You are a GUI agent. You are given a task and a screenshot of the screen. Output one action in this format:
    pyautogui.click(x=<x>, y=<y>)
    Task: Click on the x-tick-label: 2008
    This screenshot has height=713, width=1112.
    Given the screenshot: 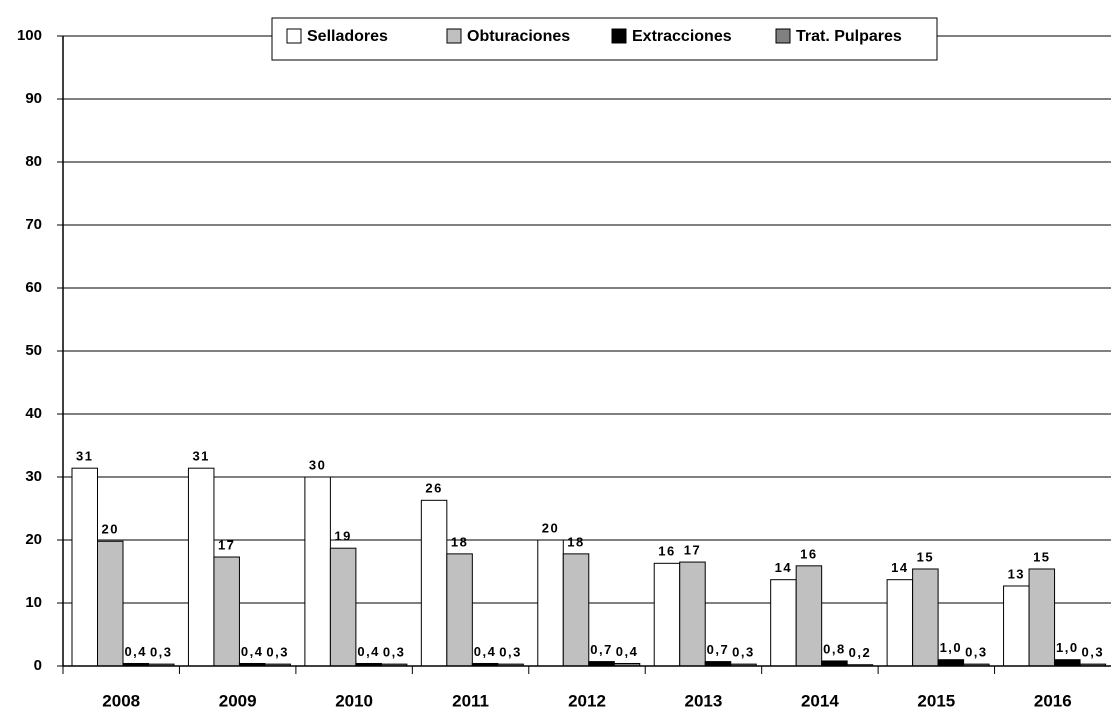 What is the action you would take?
    pyautogui.click(x=121, y=700)
    